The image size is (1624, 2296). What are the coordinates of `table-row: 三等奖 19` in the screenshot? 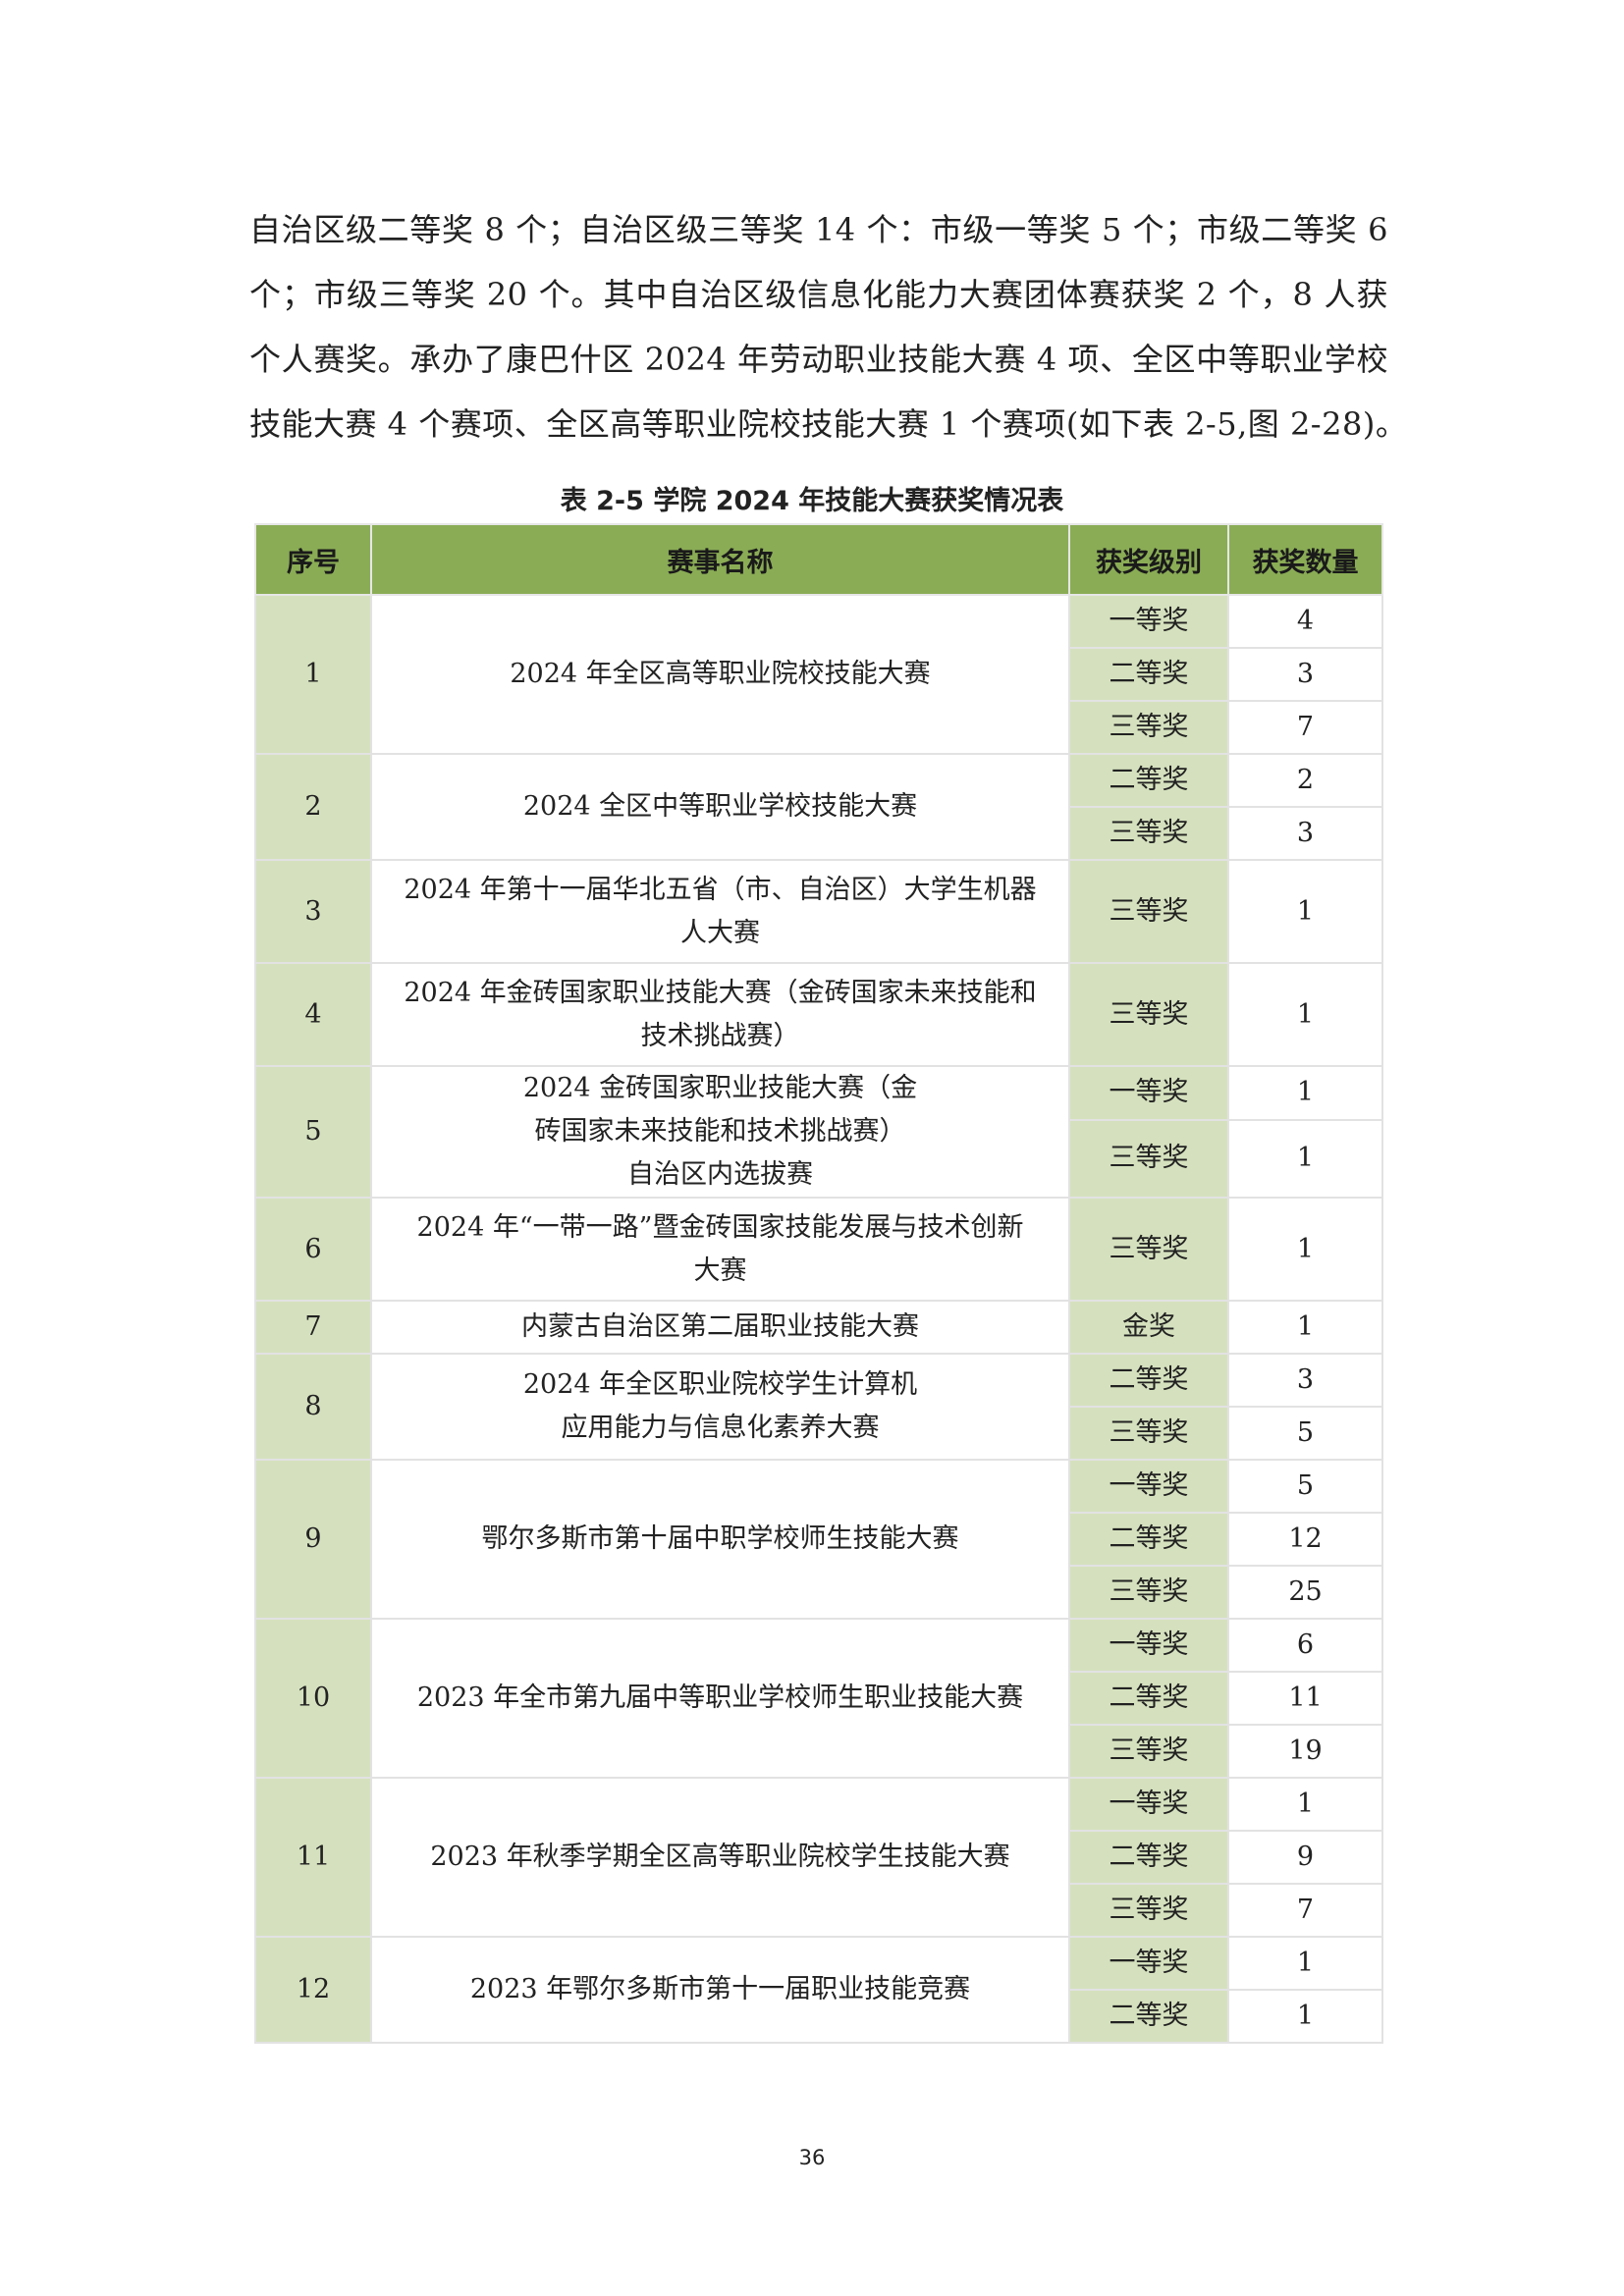 It's located at (819, 1751).